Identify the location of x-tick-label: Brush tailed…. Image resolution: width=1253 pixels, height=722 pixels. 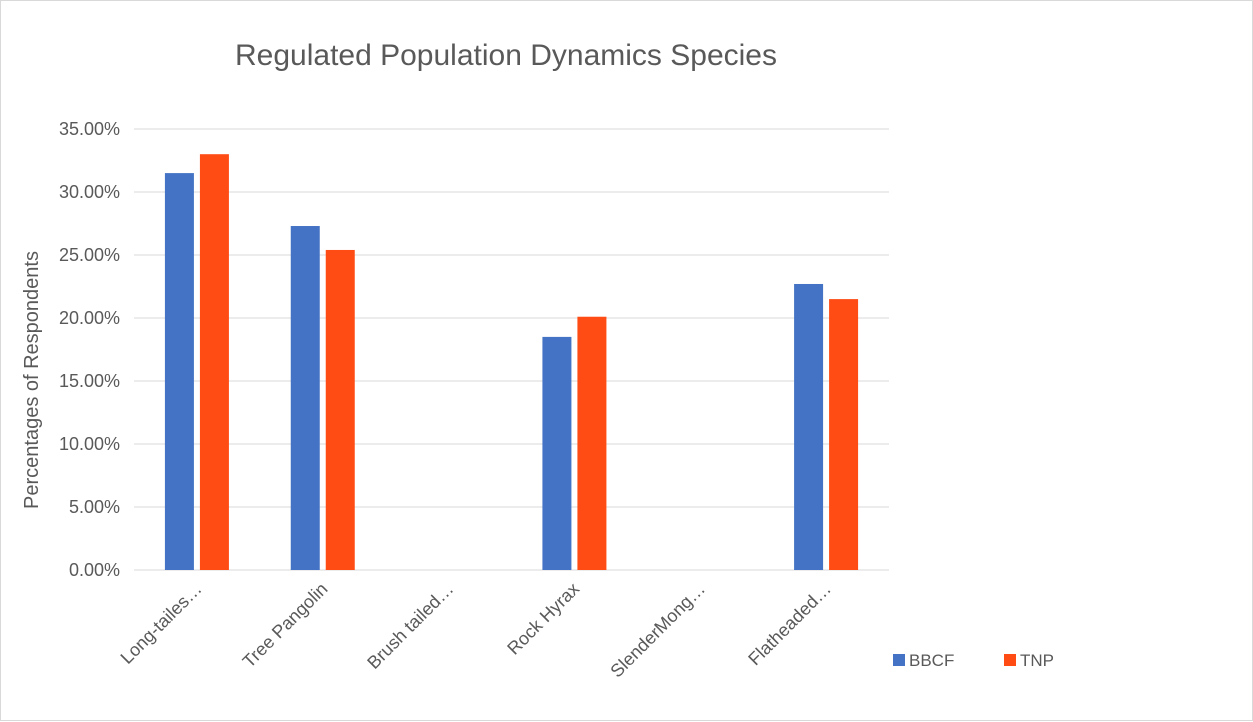
(410, 626).